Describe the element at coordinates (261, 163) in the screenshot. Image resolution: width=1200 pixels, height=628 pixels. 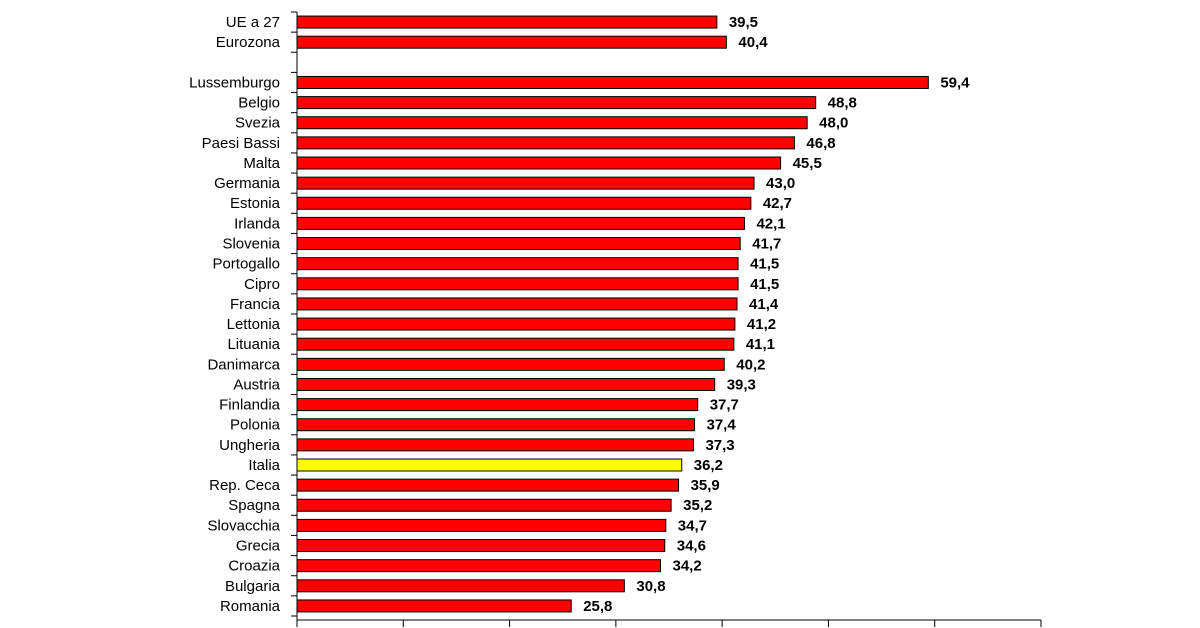
I see `category-label: Malta` at that location.